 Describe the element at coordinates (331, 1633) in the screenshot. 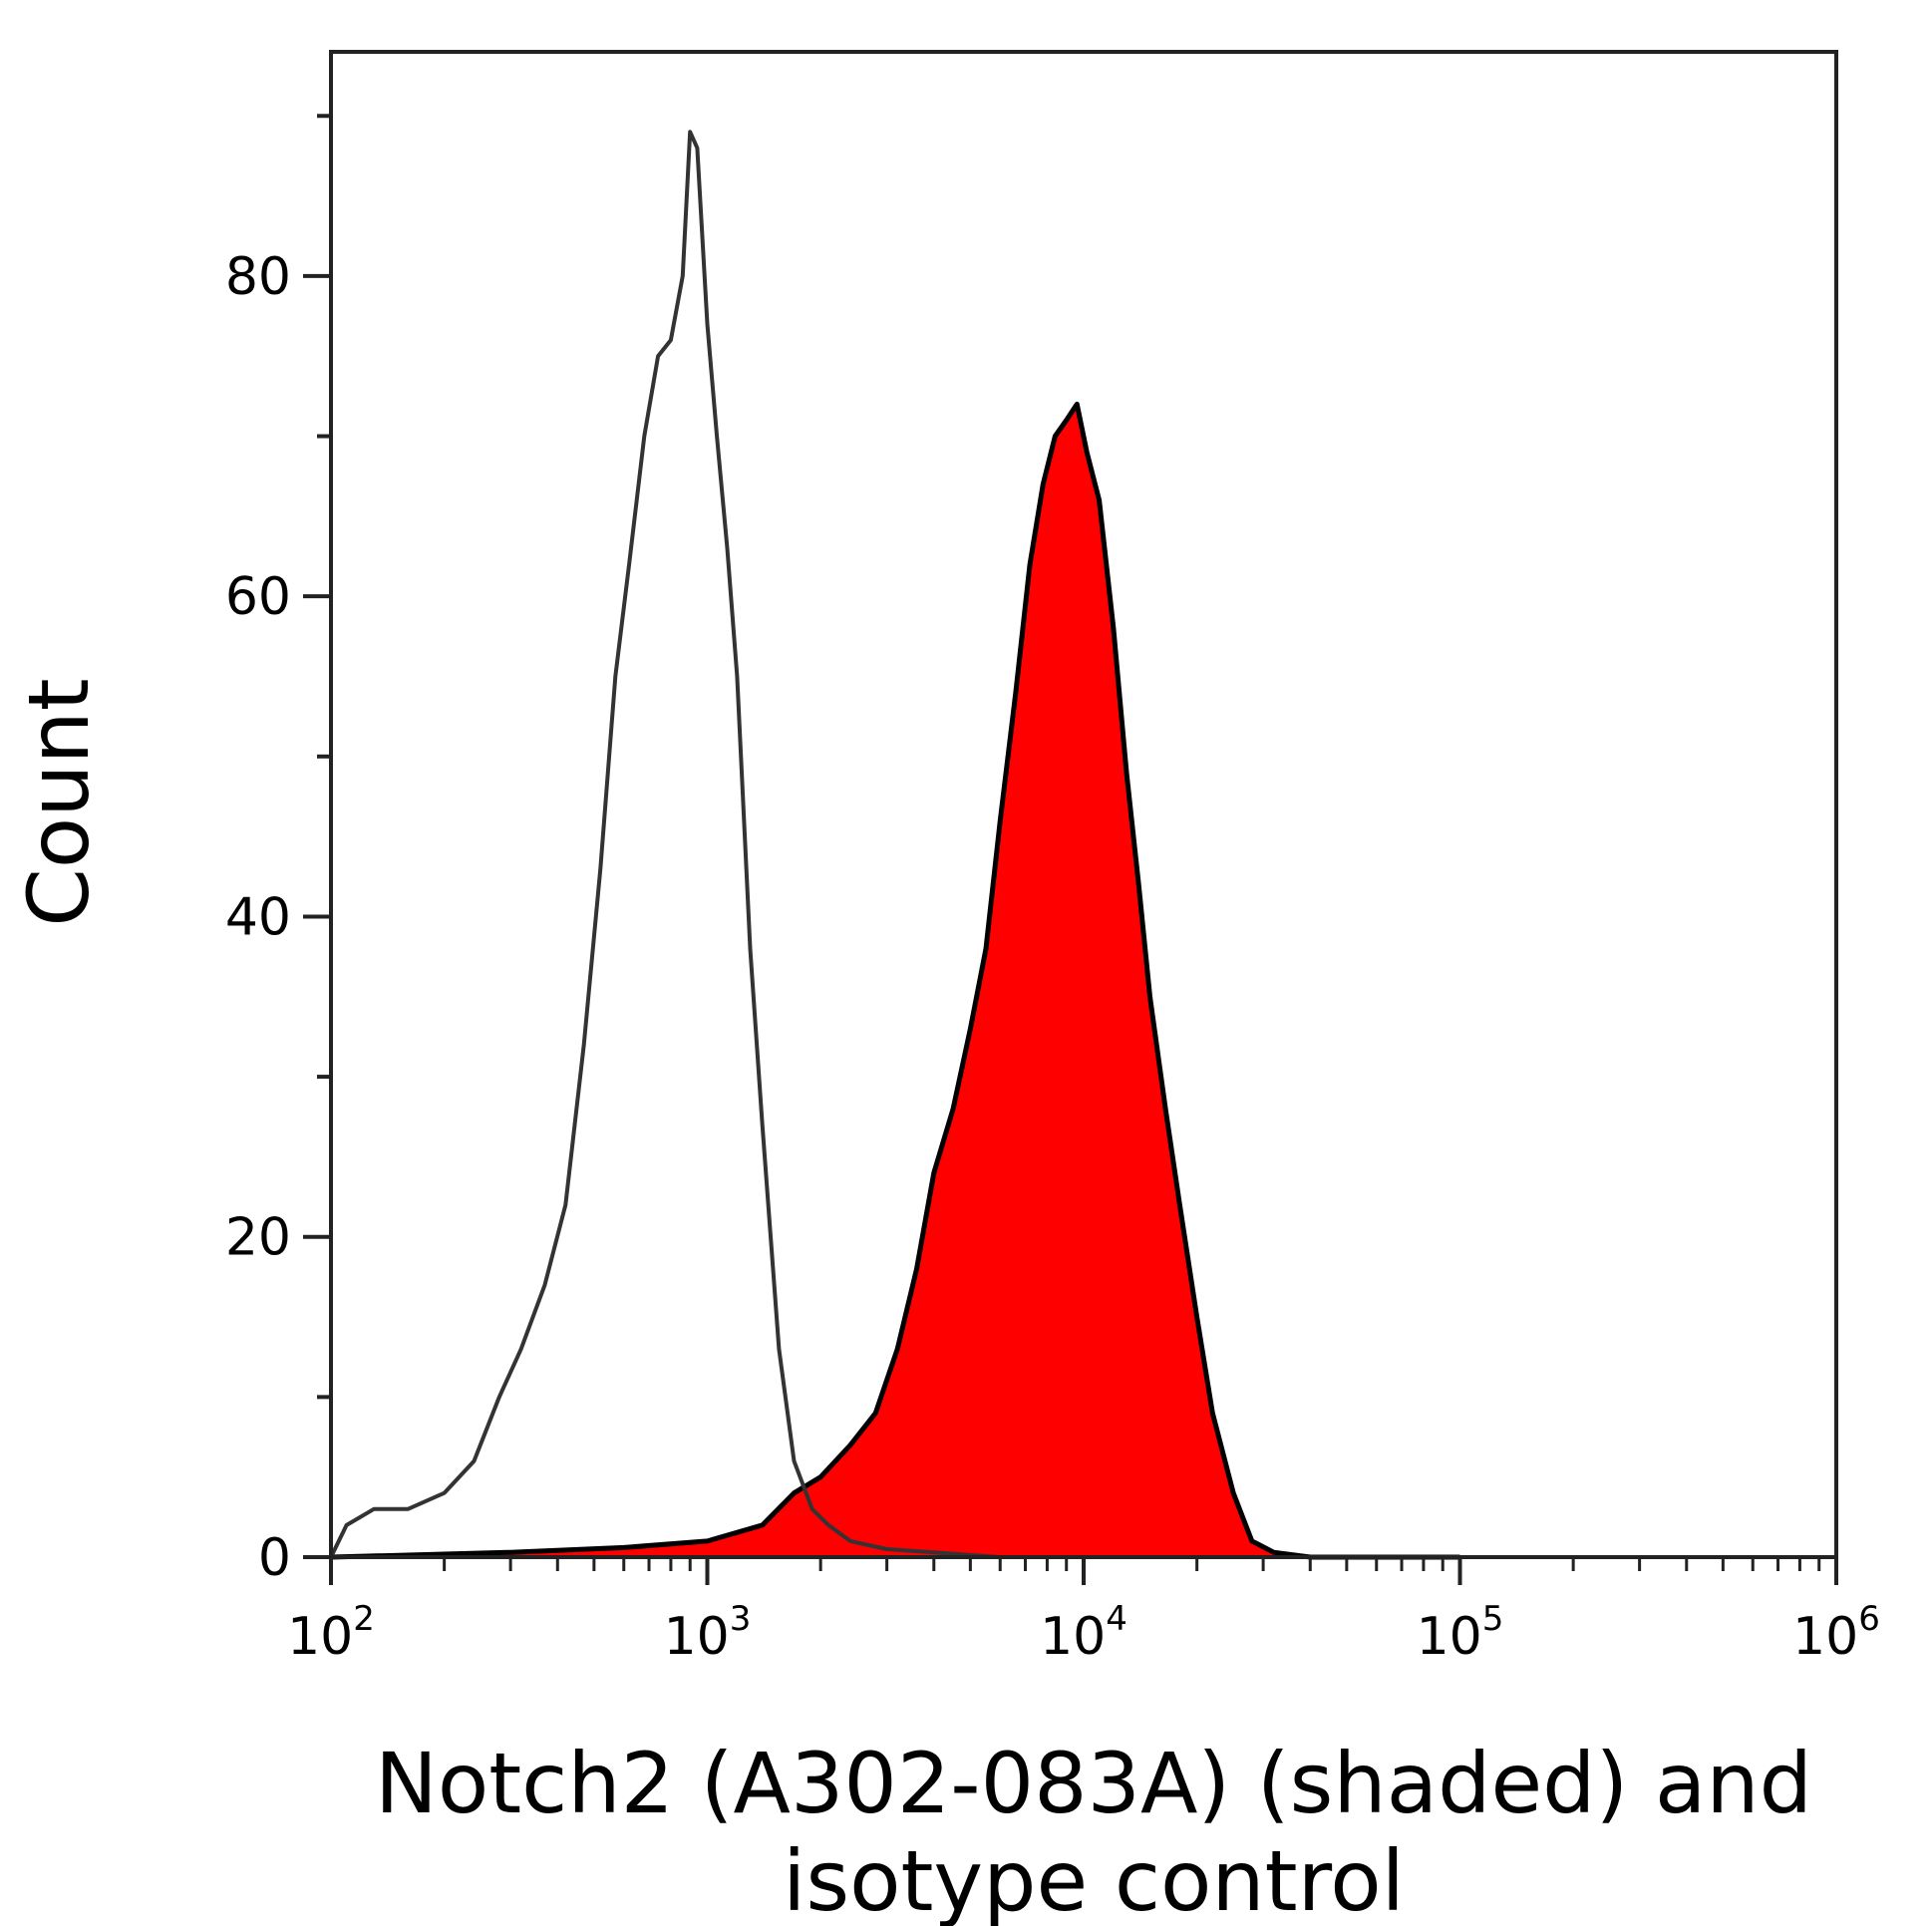

I see `x-tick-label: 10²` at that location.